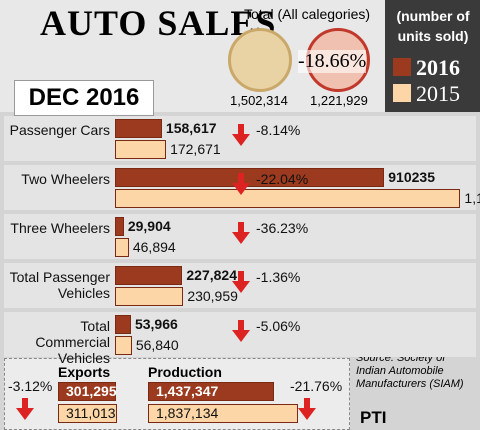  Describe the element at coordinates (157, 345) in the screenshot. I see `bar-label: 56,840` at that location.